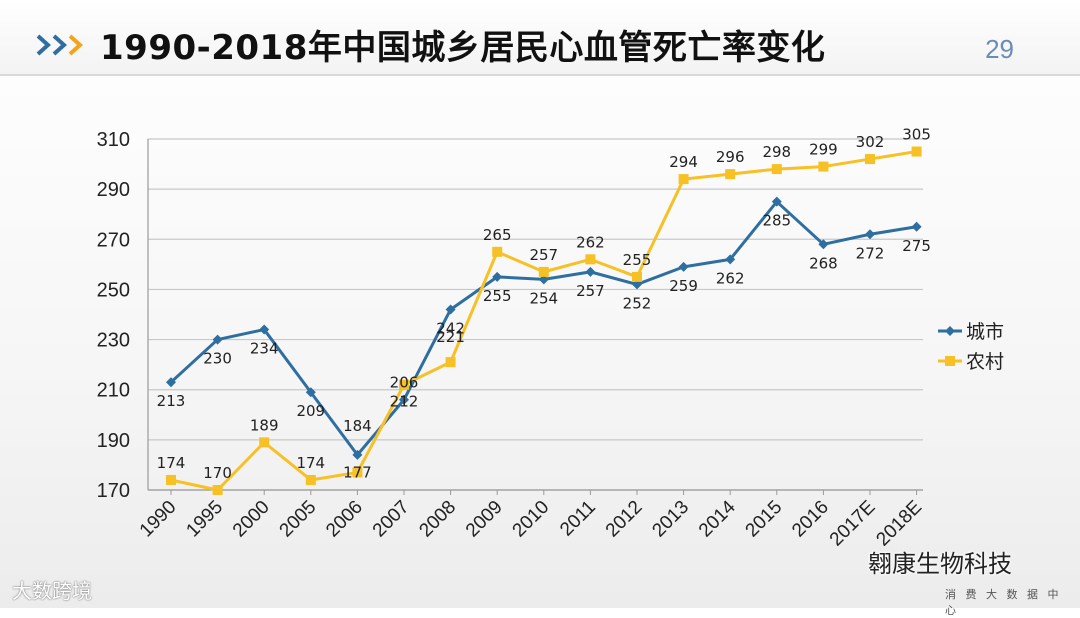 The height and width of the screenshot is (618, 1080). I want to click on data-label-urban: 262, so click(730, 278).